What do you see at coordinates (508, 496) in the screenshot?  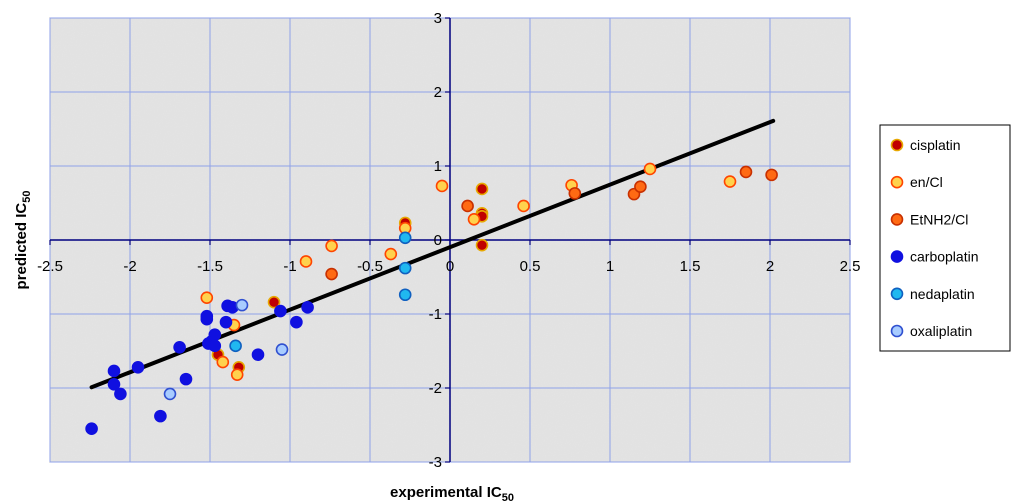 I see `x-axis-title-subscript: 50` at bounding box center [508, 496].